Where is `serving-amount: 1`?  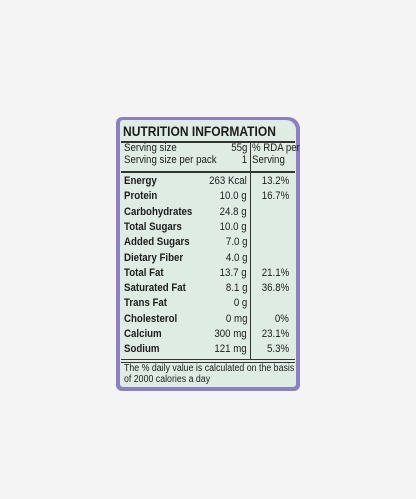 serving-amount: 1 is located at coordinates (244, 160).